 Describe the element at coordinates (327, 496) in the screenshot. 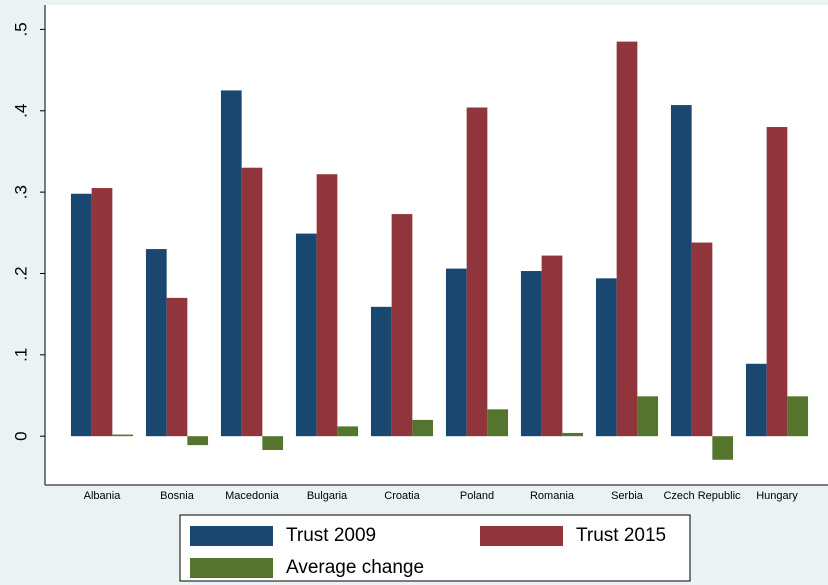

I see `x-tick-label: Bulgaria` at that location.